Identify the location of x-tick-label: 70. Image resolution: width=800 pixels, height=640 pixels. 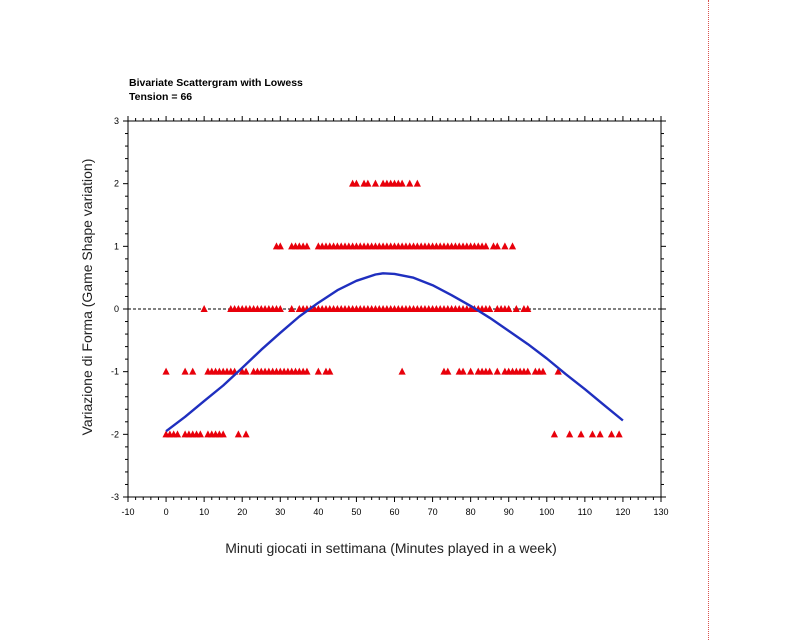
(433, 512).